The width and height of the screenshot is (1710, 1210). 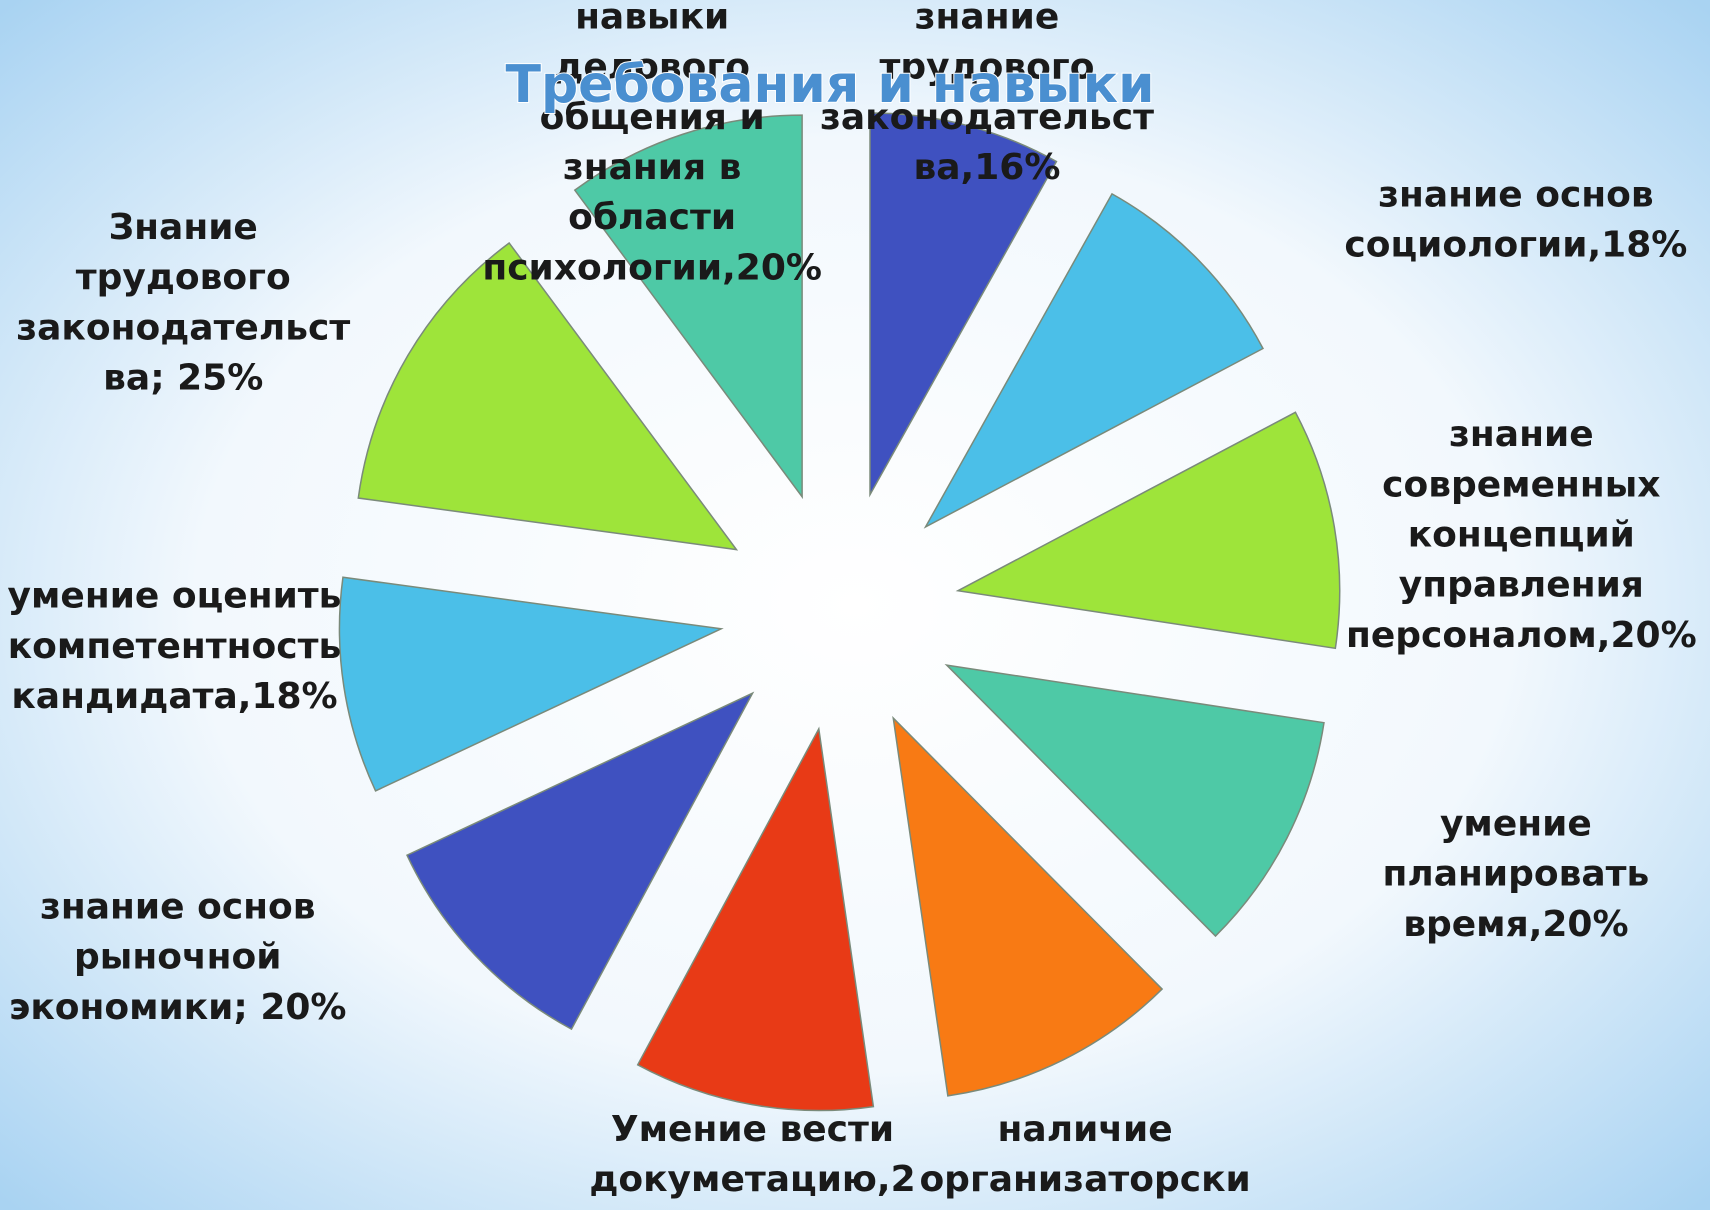 I want to click on data-label: современных, so click(x=1521, y=484).